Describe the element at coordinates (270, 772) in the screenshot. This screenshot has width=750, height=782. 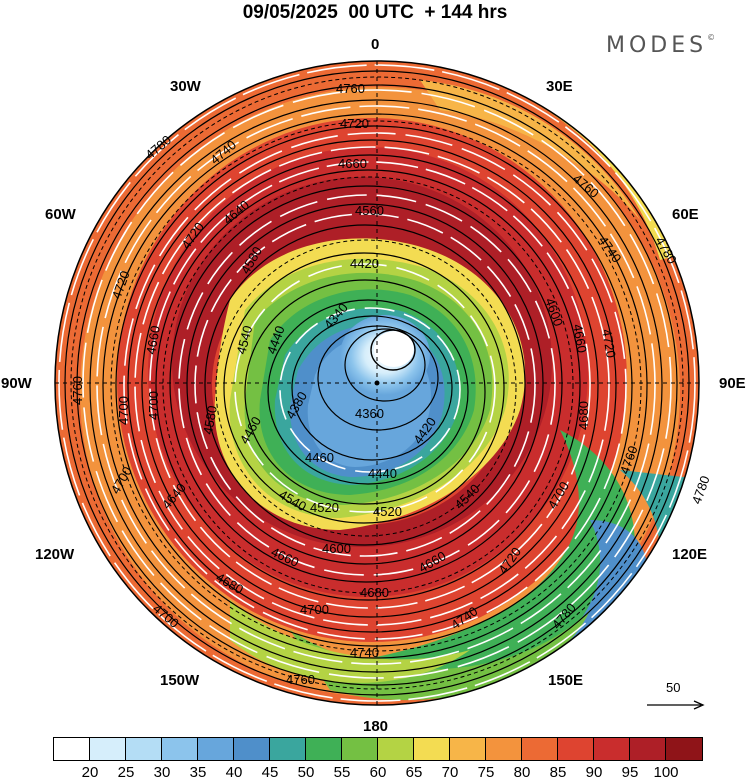
I see `colorbar-tick-label: 45` at that location.